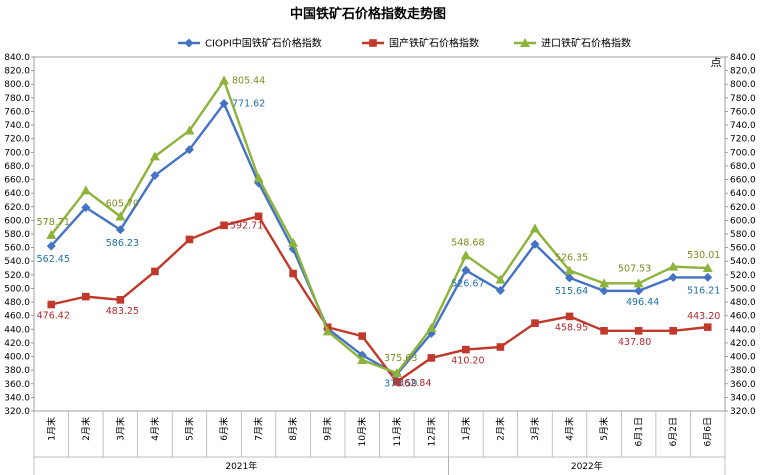 This screenshot has width=777, height=475. What do you see at coordinates (17, 412) in the screenshot?
I see `left-tick-label: 320.0` at bounding box center [17, 412].